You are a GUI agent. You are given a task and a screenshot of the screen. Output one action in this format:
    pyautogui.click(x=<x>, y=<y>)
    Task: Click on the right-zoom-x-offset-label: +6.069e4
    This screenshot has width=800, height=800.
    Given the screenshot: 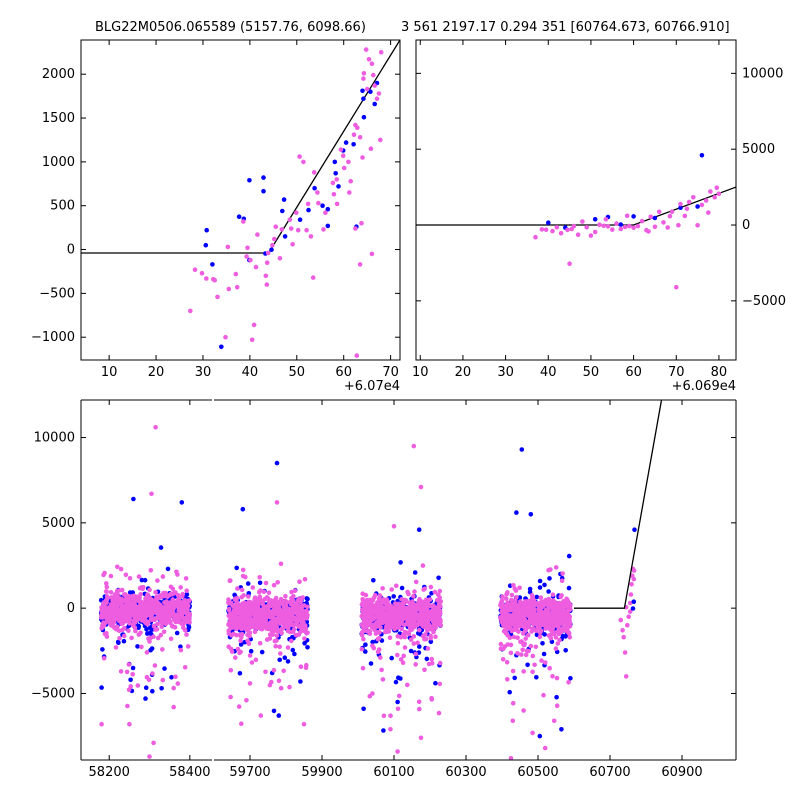 What is the action you would take?
    pyautogui.click(x=704, y=386)
    